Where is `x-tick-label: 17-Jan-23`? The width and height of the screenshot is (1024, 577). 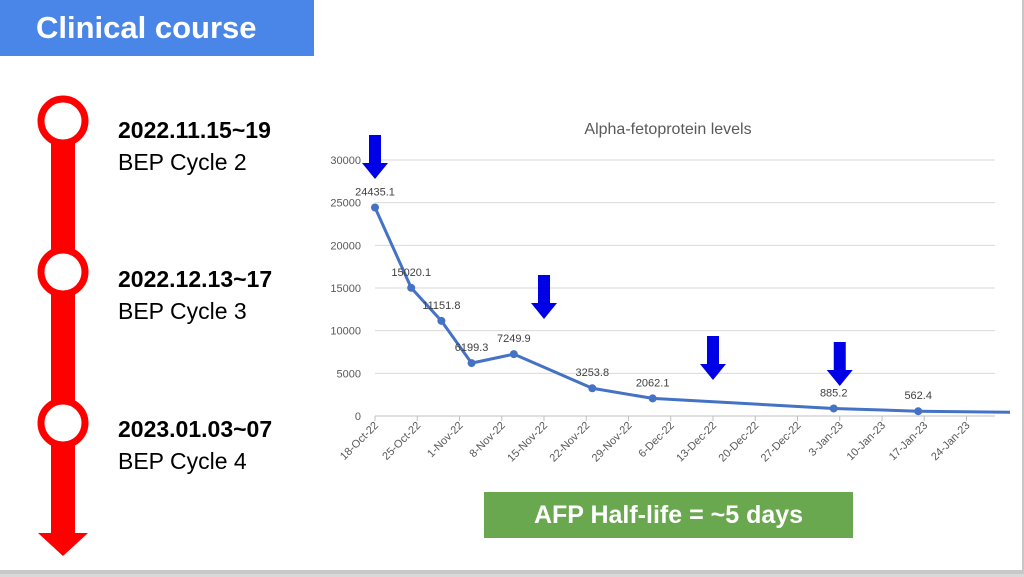
x-tick-label: 17-Jan-23 is located at coordinates (909, 442).